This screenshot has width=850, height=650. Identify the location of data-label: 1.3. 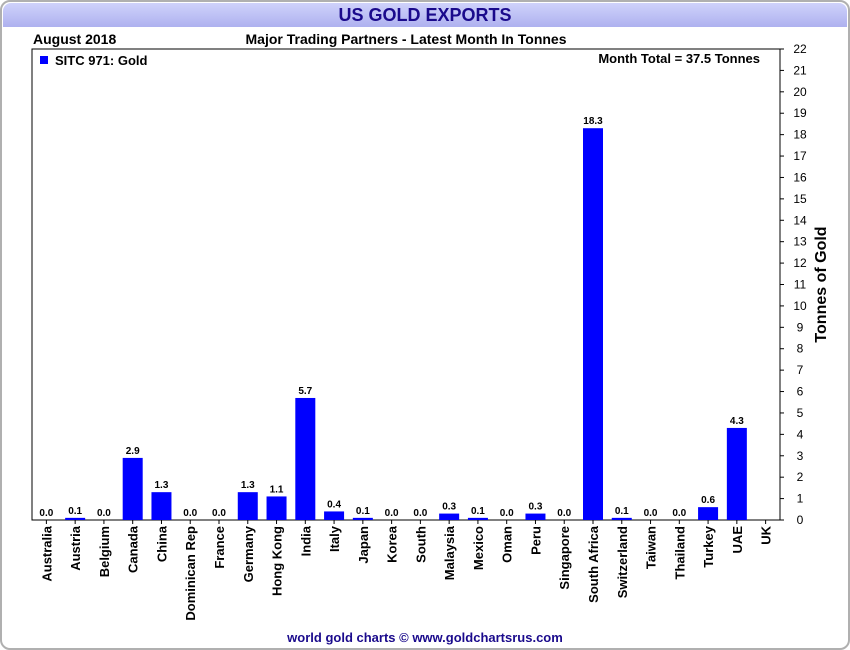
(248, 485).